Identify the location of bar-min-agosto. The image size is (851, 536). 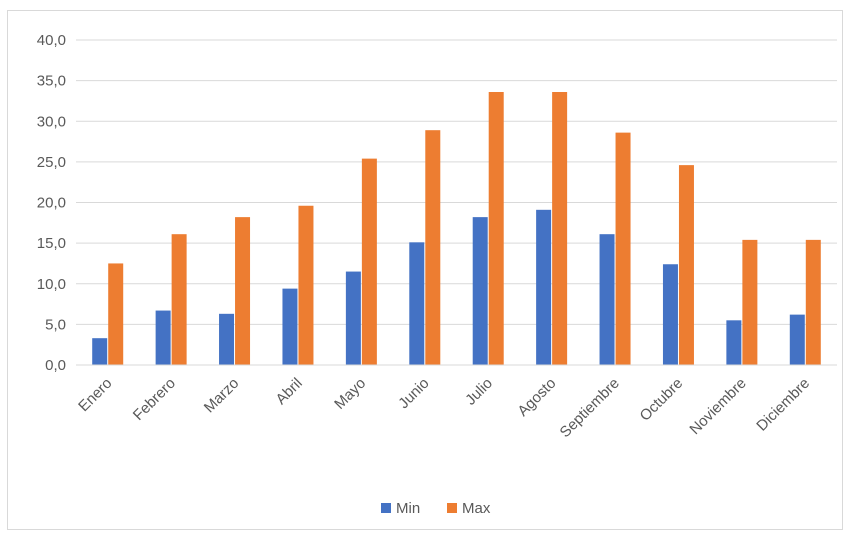
(544, 287).